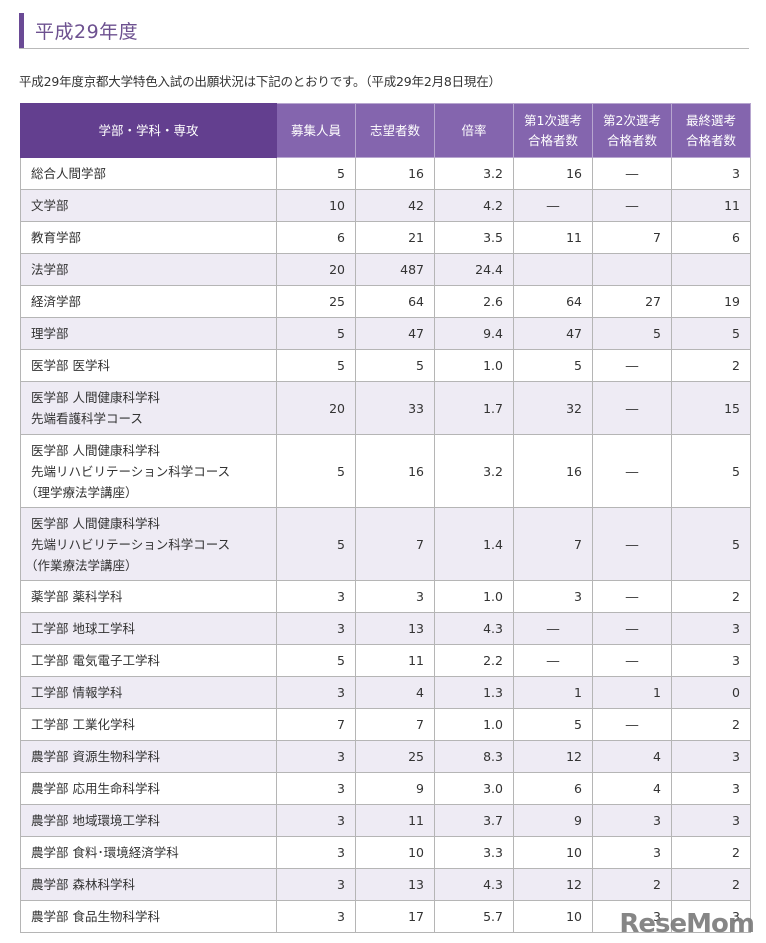  Describe the element at coordinates (474, 916) in the screenshot. I see `ratio-cell: 5.7` at that location.